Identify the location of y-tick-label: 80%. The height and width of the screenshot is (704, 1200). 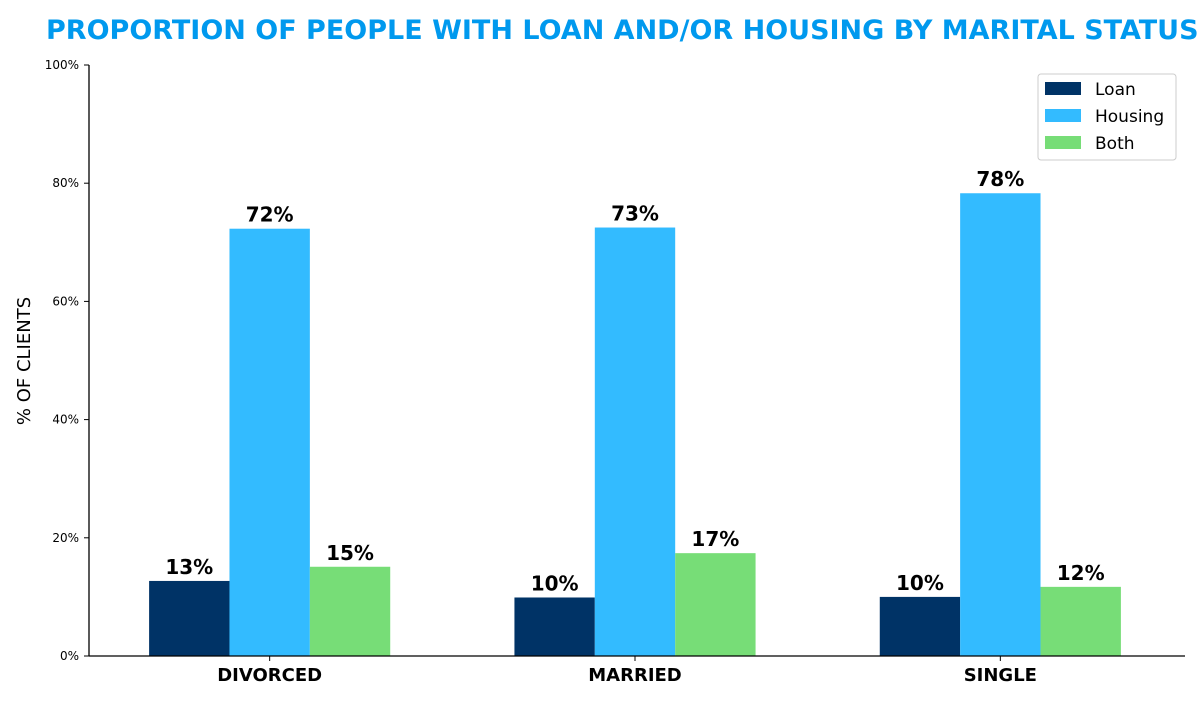
(65, 183).